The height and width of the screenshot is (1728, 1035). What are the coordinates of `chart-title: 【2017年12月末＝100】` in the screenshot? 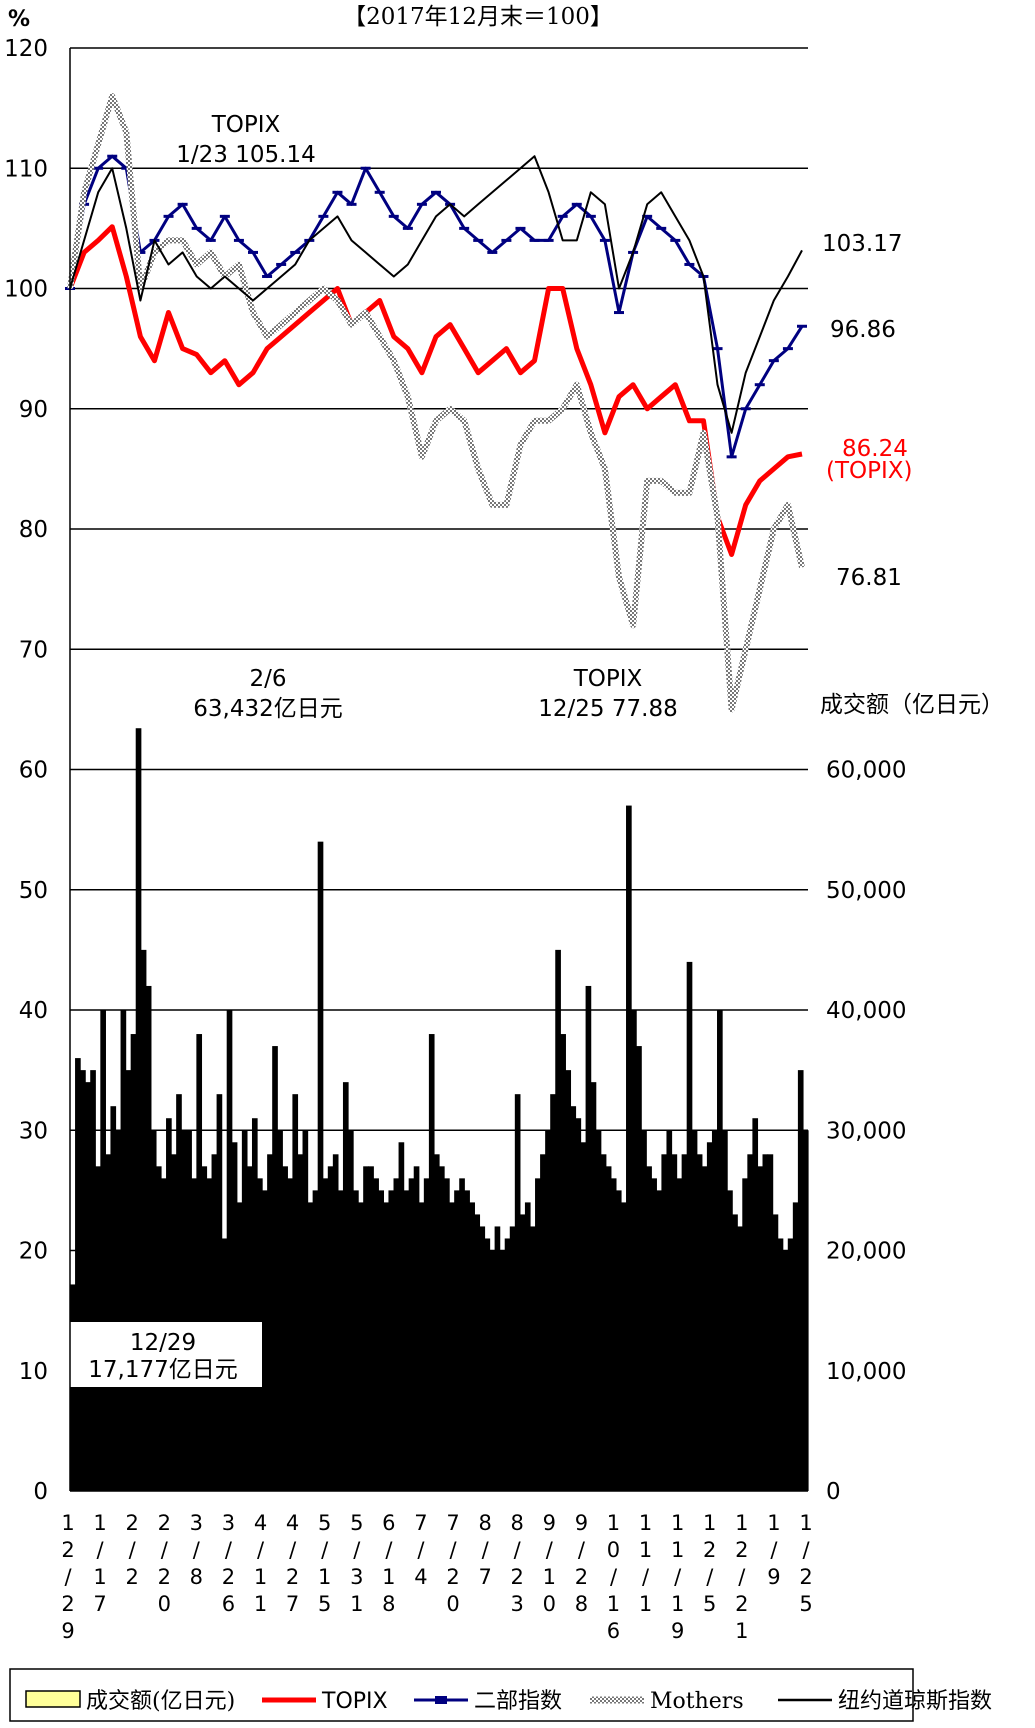 It's located at (478, 17).